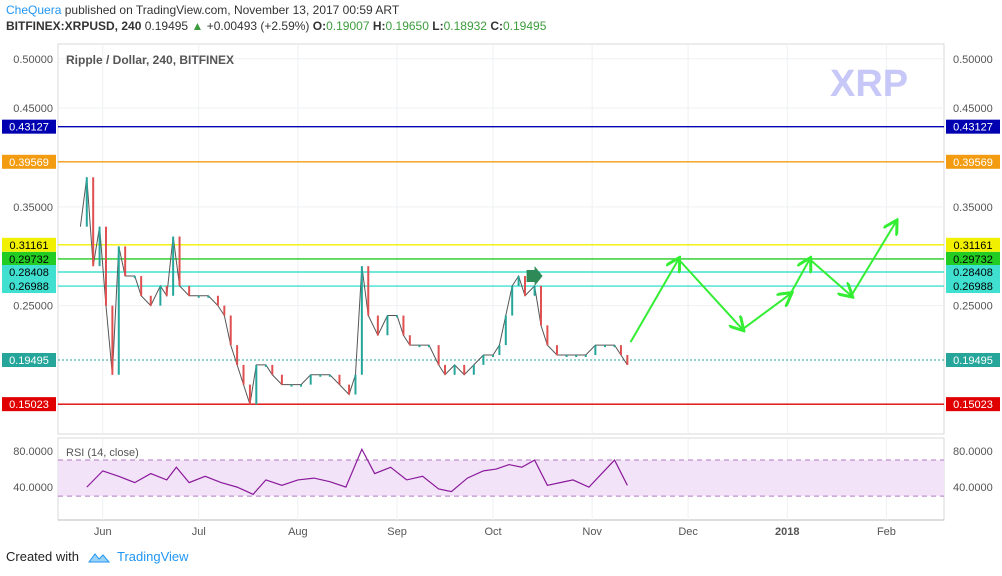 The height and width of the screenshot is (576, 1002). Describe the element at coordinates (869, 84) in the screenshot. I see `watermark-text: XRP` at that location.